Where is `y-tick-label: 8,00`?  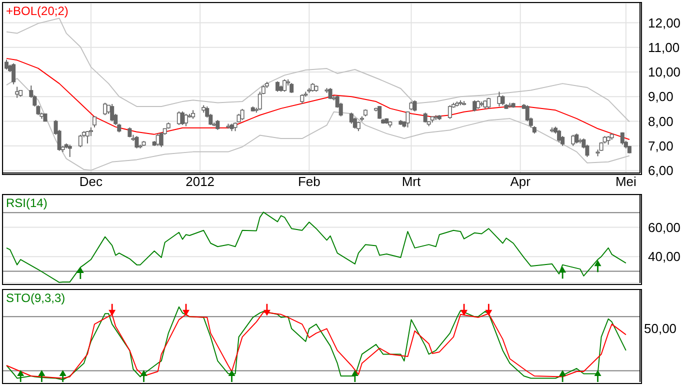
y-tick-label: 8,00 is located at coordinates (661, 121).